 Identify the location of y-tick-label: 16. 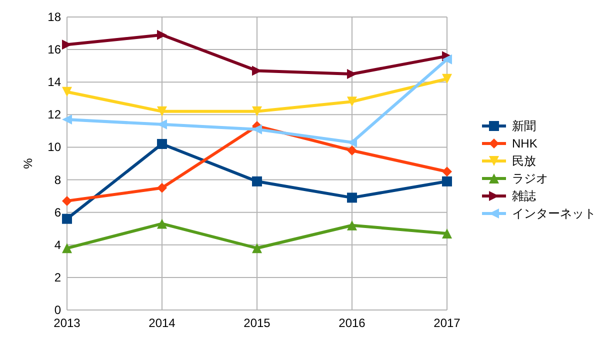
(55, 49).